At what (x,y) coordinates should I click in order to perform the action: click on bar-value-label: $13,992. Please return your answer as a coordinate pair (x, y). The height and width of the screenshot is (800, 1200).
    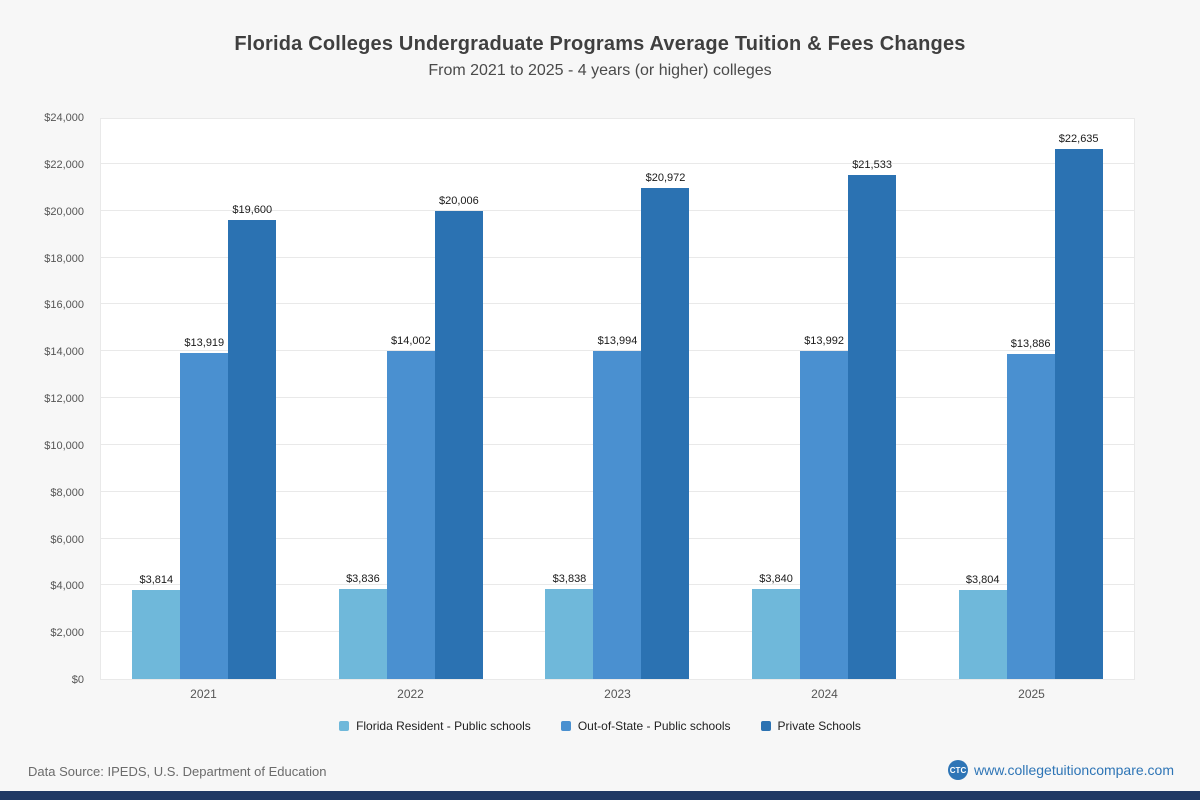
    Looking at the image, I should click on (824, 341).